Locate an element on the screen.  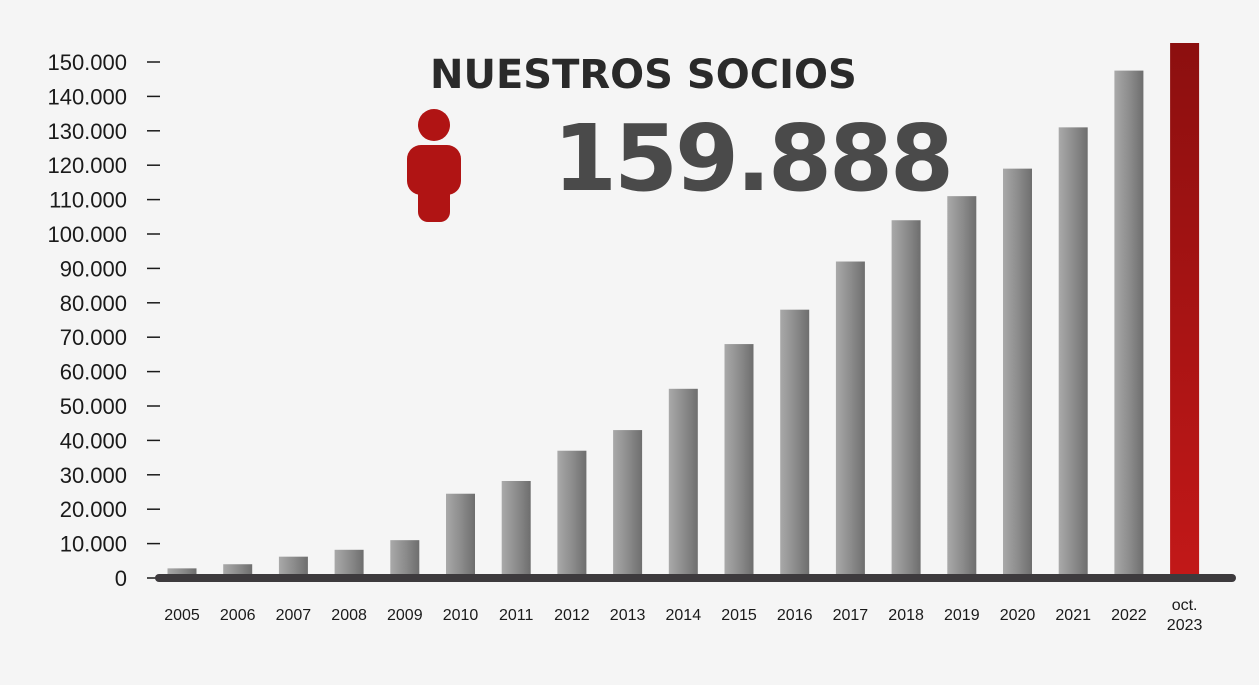
bar-2007 is located at coordinates (293, 567).